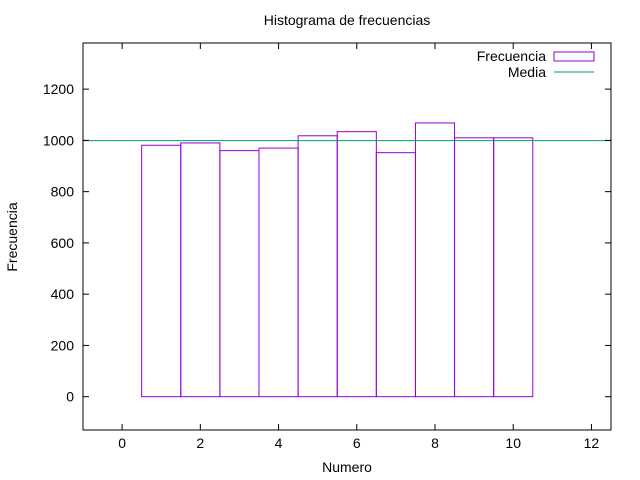 The width and height of the screenshot is (640, 480). What do you see at coordinates (63, 192) in the screenshot?
I see `y-tick-label: 800` at bounding box center [63, 192].